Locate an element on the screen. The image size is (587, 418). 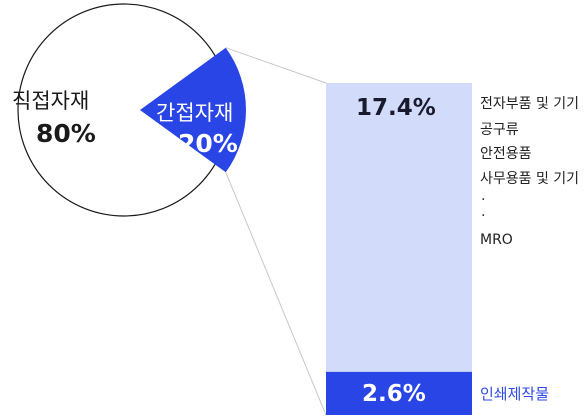
connector-line-top is located at coordinates (276, 65).